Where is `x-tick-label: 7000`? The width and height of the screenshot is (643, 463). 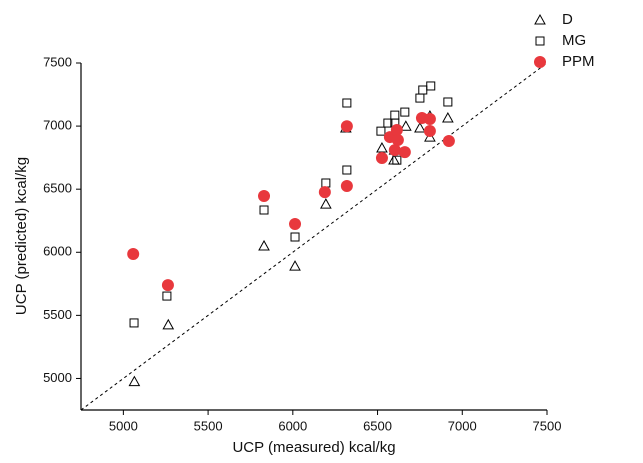 x-tick-label: 7000 is located at coordinates (462, 425).